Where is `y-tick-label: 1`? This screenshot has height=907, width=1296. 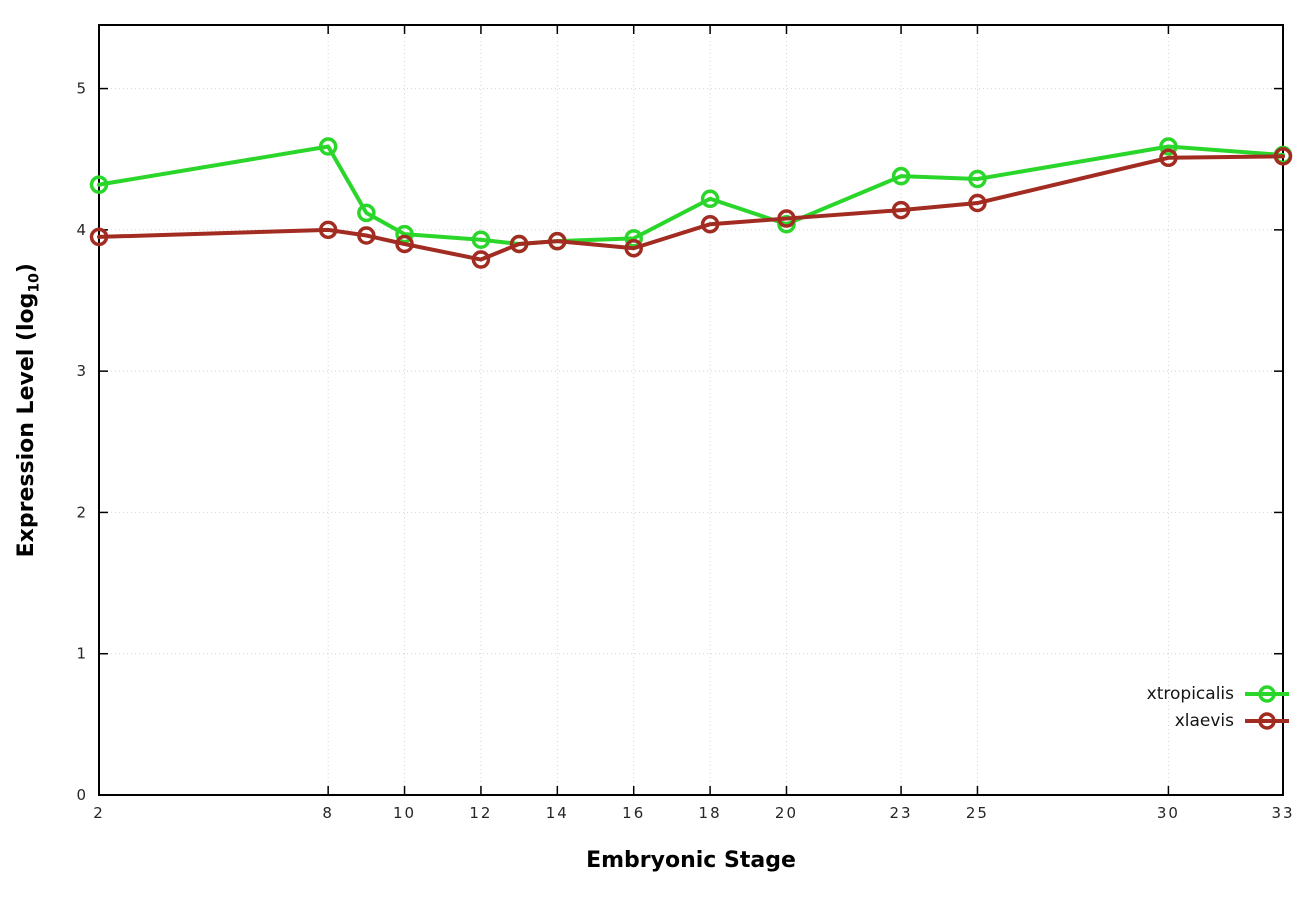
y-tick-label: 1 is located at coordinates (81, 654).